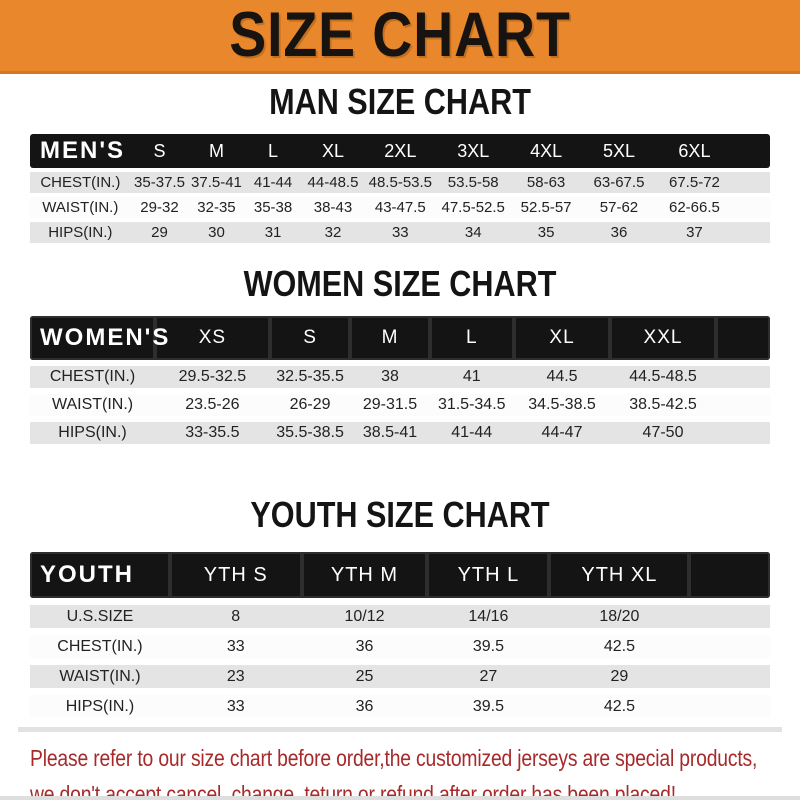  I want to click on cell-value: 44.5, so click(562, 377).